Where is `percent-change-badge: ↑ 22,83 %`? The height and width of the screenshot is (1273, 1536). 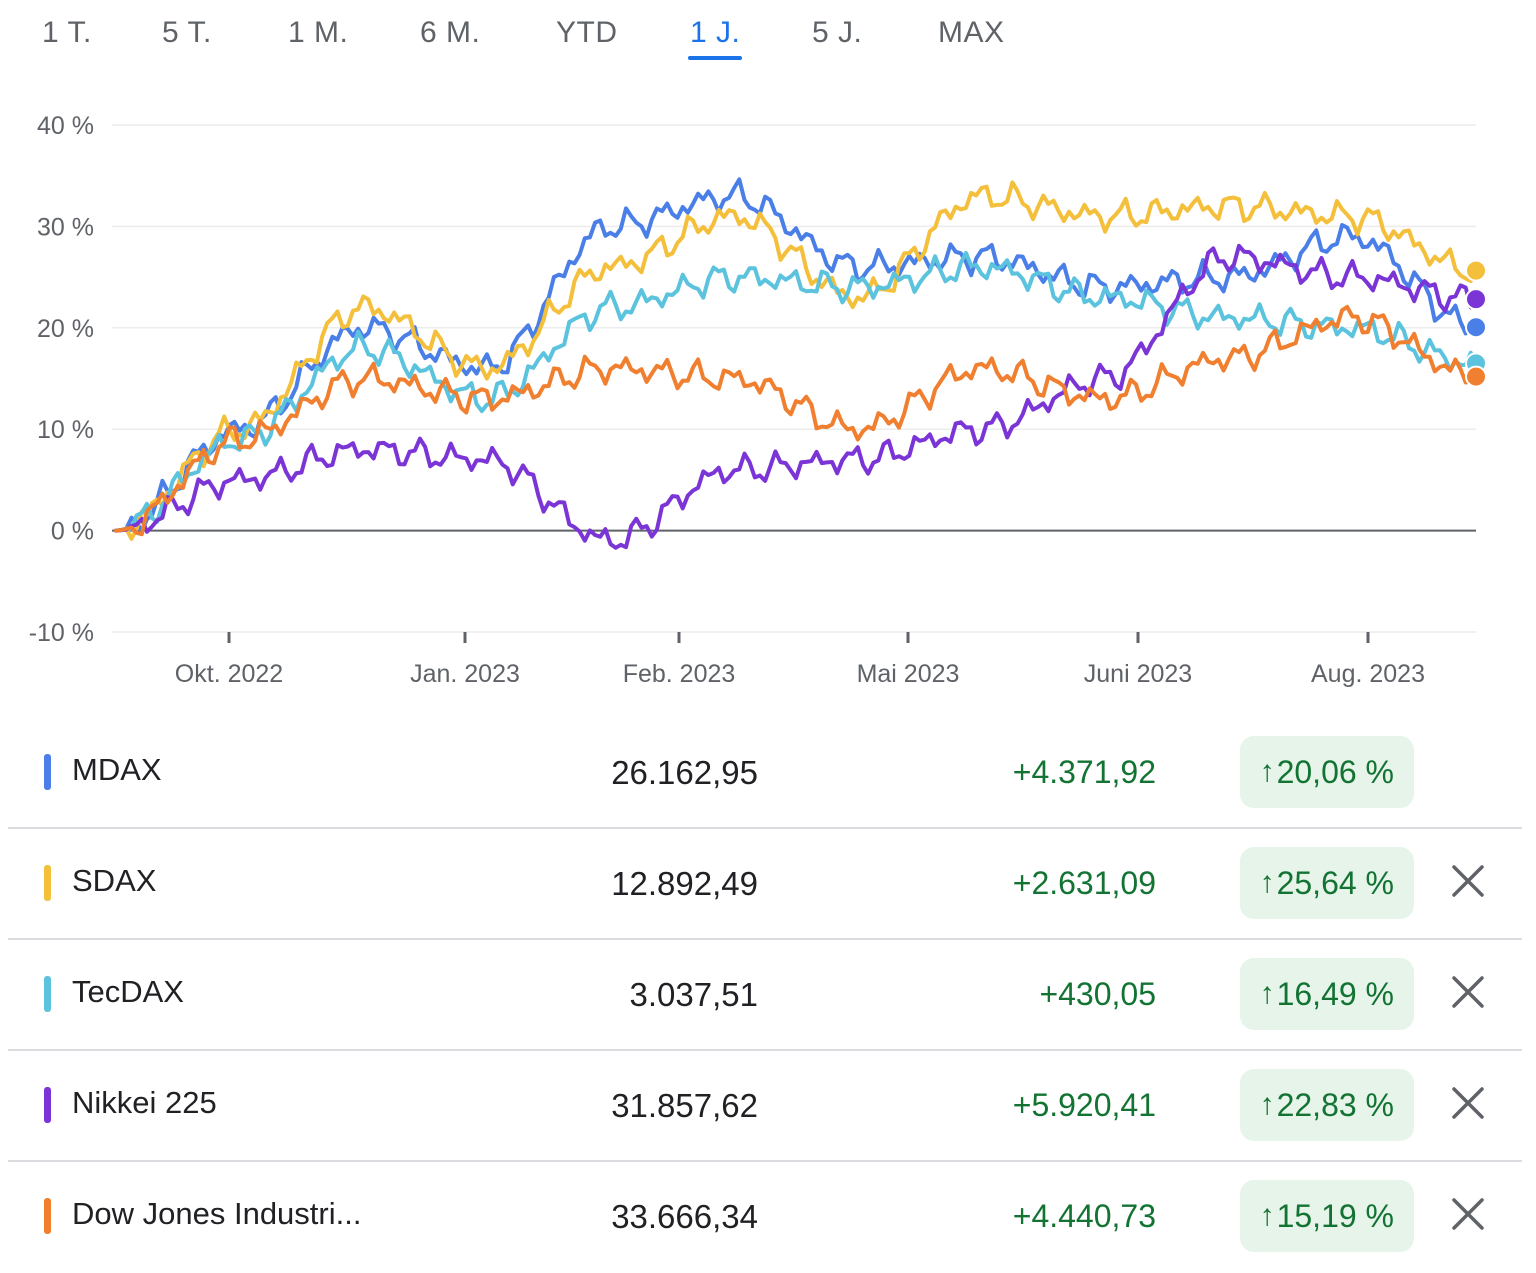 percent-change-badge: ↑ 22,83 % is located at coordinates (1326, 1105).